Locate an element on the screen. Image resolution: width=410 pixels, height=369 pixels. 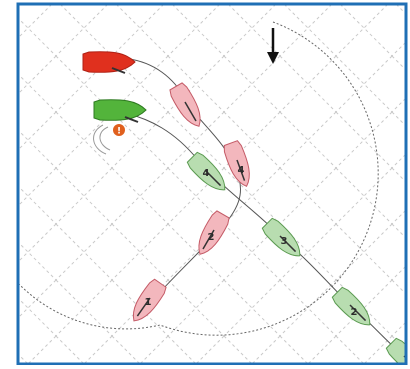
arrow-down-icon is located at coordinates (273, 46).